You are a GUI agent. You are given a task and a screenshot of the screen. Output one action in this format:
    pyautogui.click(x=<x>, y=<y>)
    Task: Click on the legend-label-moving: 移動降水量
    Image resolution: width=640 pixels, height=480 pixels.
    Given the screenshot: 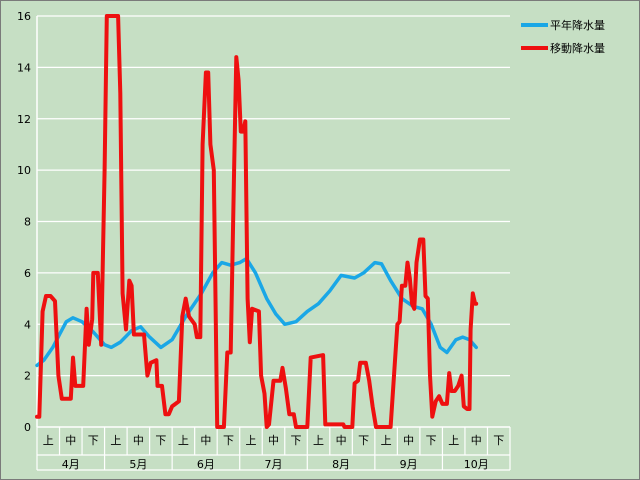 What is the action you would take?
    pyautogui.click(x=577, y=48)
    